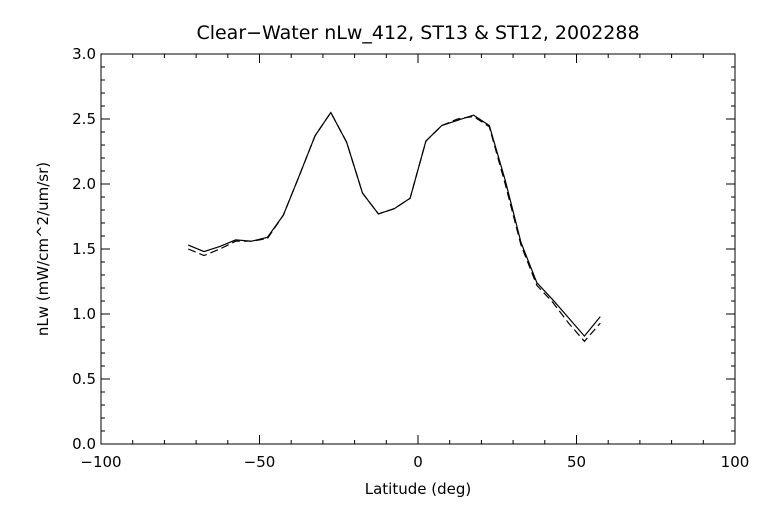  What do you see at coordinates (84, 314) in the screenshot?
I see `y-tick-label: 1.0` at bounding box center [84, 314].